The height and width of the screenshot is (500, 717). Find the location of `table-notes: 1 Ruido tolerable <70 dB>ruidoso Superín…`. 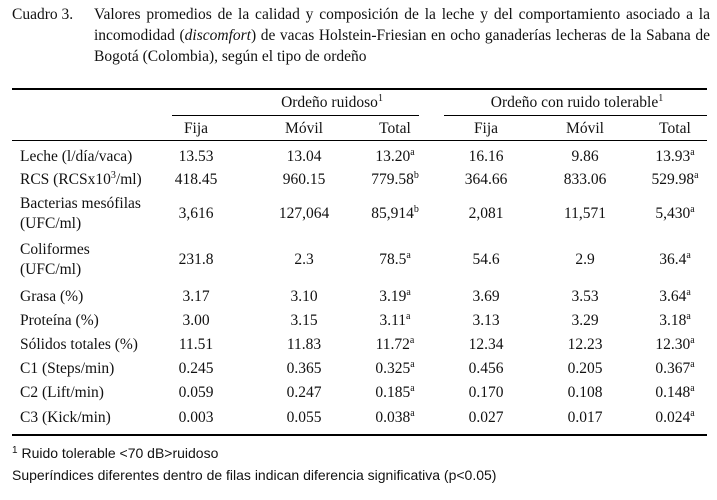

table-notes: 1 Ruido tolerable <70 dB>ruidoso Superín… is located at coordinates (254, 464).